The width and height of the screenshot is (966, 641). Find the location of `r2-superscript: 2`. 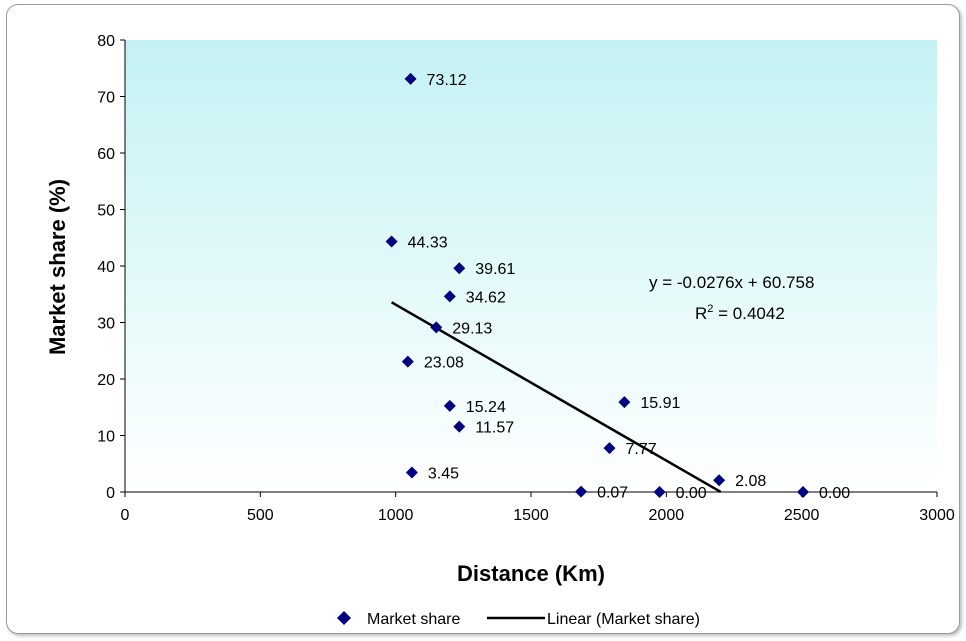

r2-superscript: 2 is located at coordinates (710, 309).